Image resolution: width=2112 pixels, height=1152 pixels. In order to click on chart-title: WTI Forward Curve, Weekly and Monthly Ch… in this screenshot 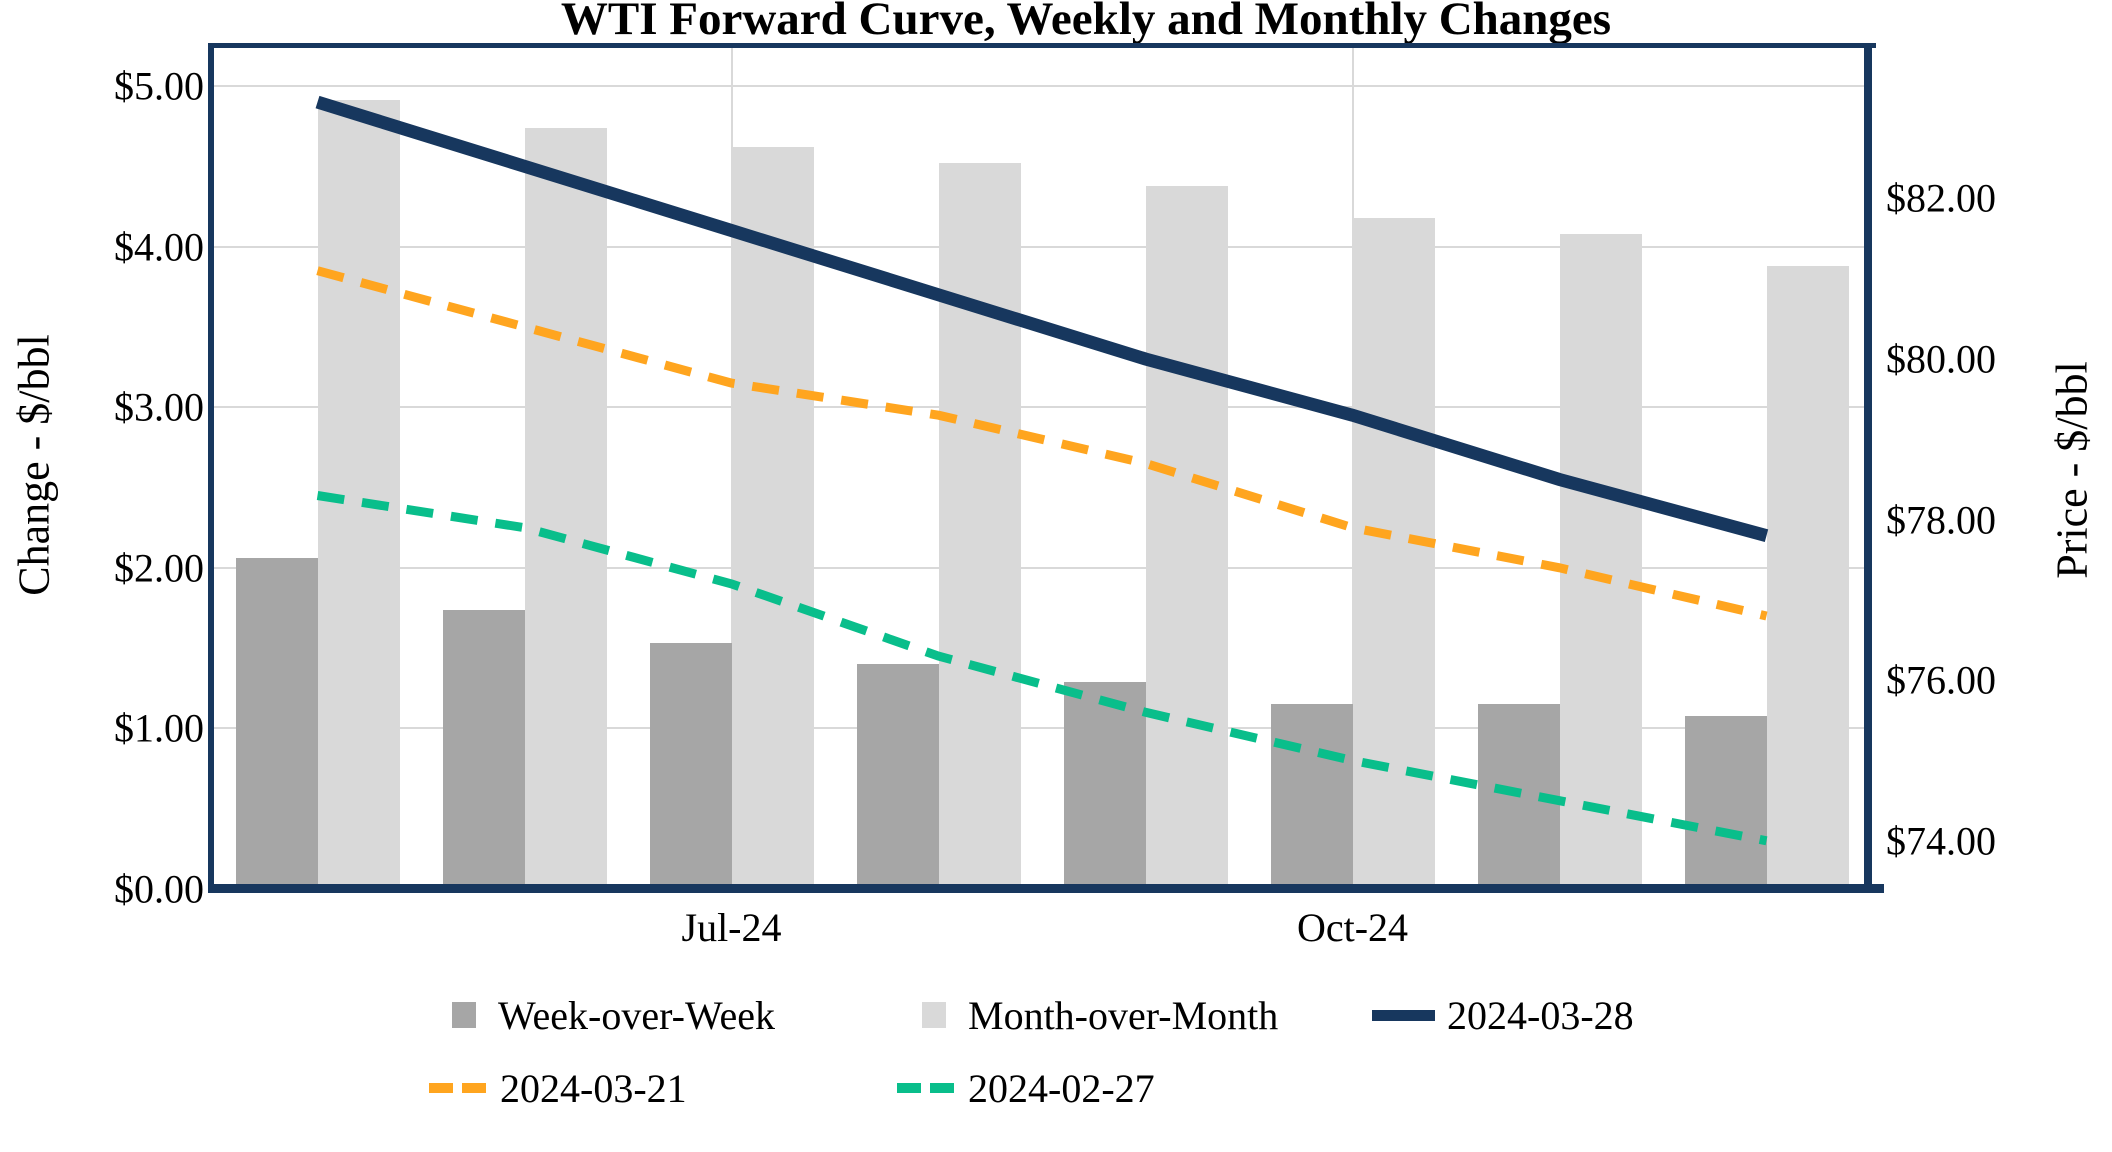, I will do `click(1086, 22)`.